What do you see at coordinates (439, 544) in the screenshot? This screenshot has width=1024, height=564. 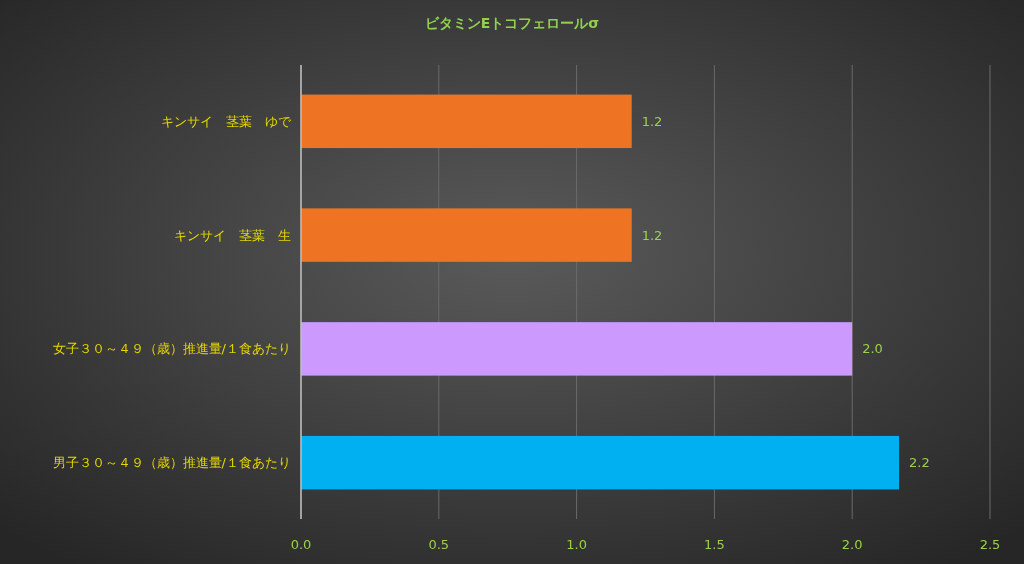 I see `x-tick-label: 0.5` at bounding box center [439, 544].